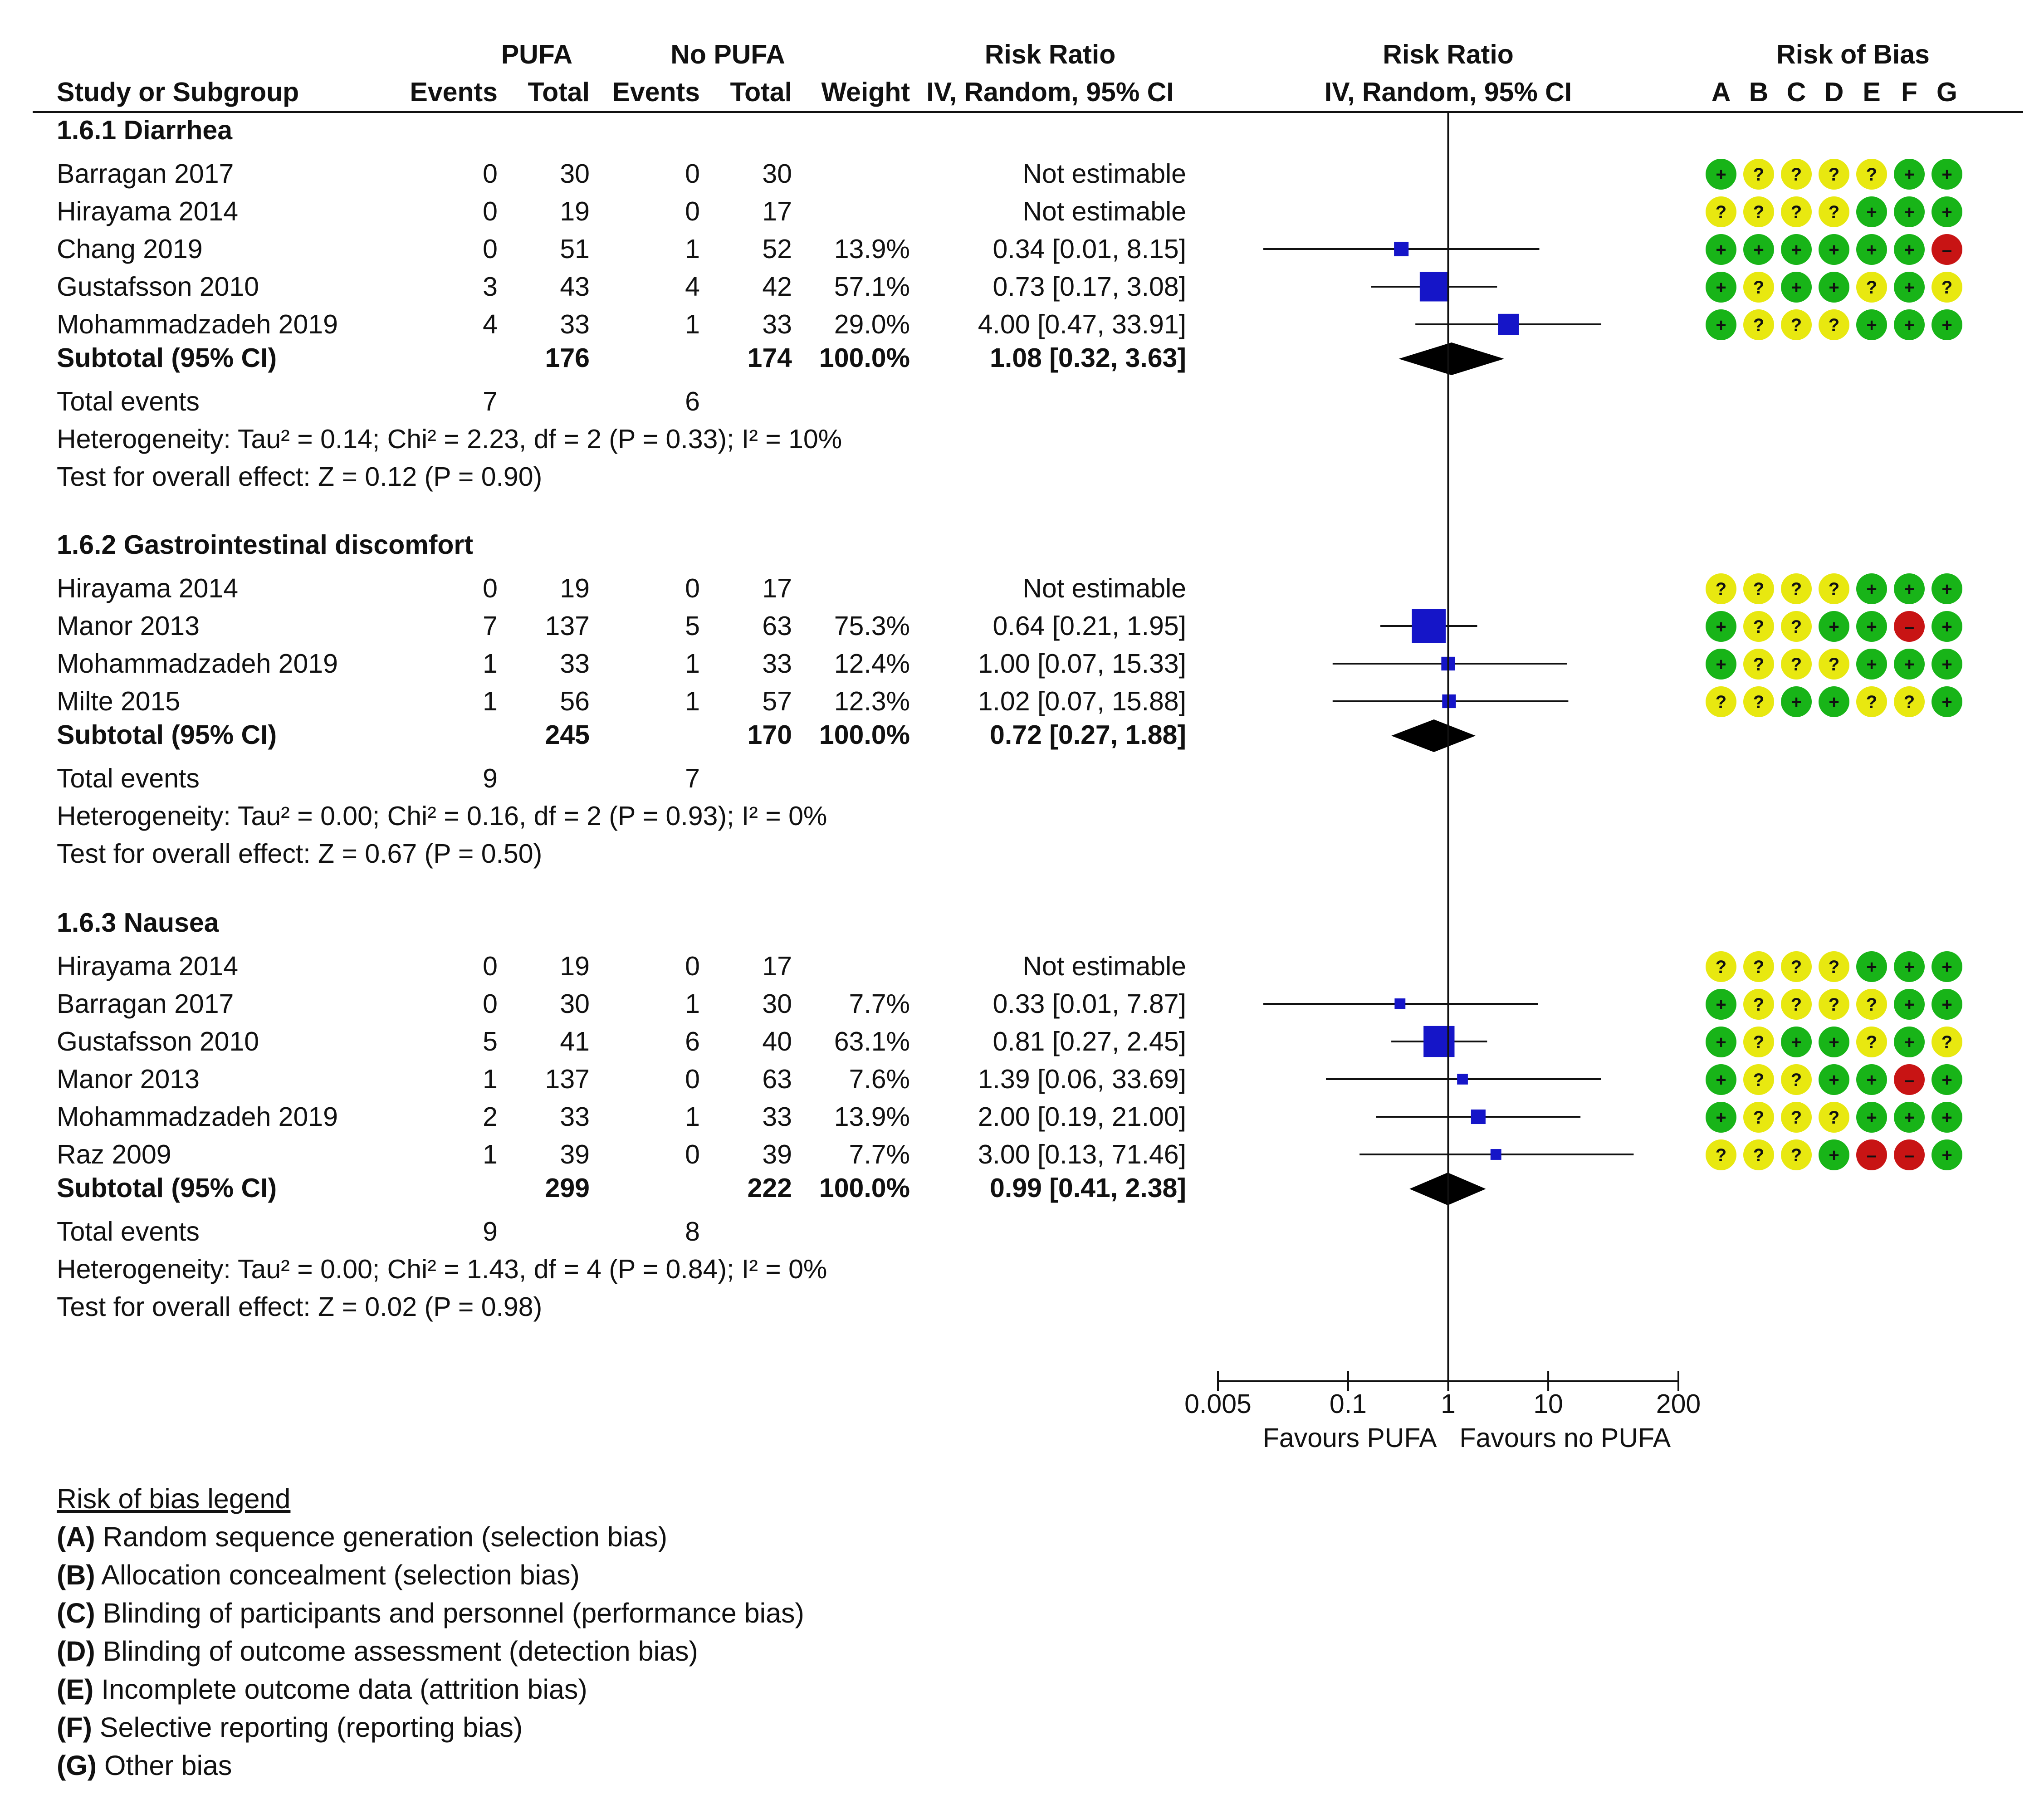 The height and width of the screenshot is (1804, 2044). What do you see at coordinates (559, 92) in the screenshot?
I see `header-total-pufa: Total` at bounding box center [559, 92].